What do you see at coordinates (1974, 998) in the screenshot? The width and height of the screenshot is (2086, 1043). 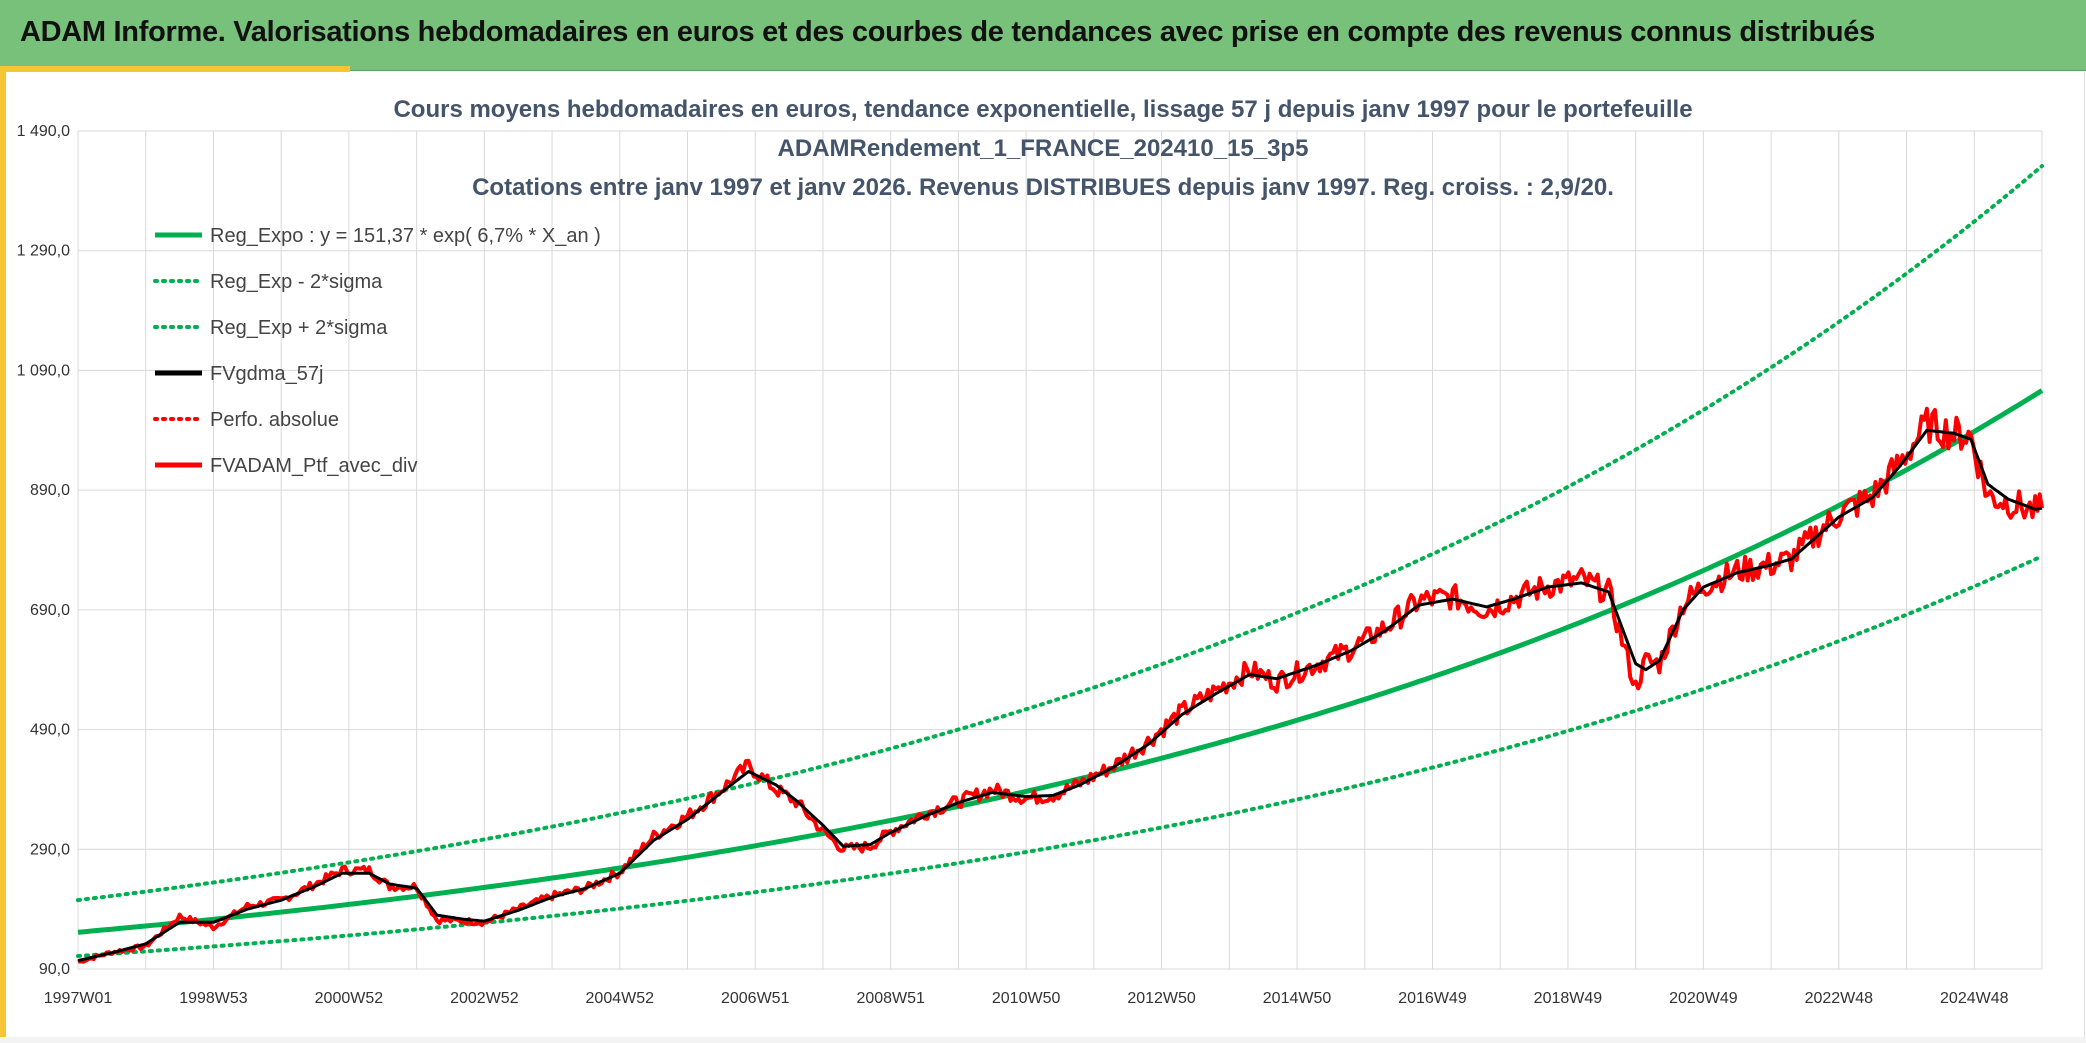 I see `x-tick-label: 2024W48` at bounding box center [1974, 998].